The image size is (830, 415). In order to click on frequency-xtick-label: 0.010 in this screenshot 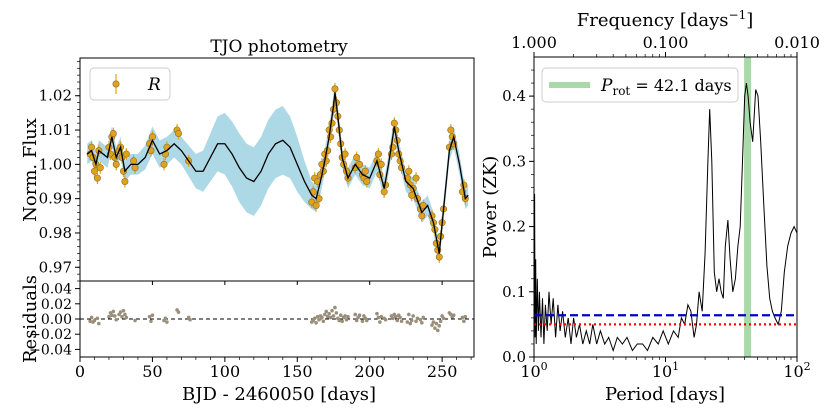, I will do `click(797, 42)`.